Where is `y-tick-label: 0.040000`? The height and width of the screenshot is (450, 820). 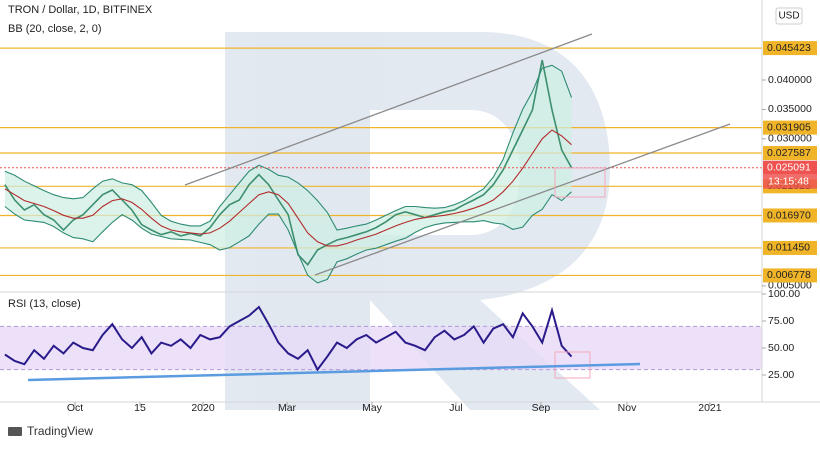
y-tick-label: 0.040000 is located at coordinates (790, 80).